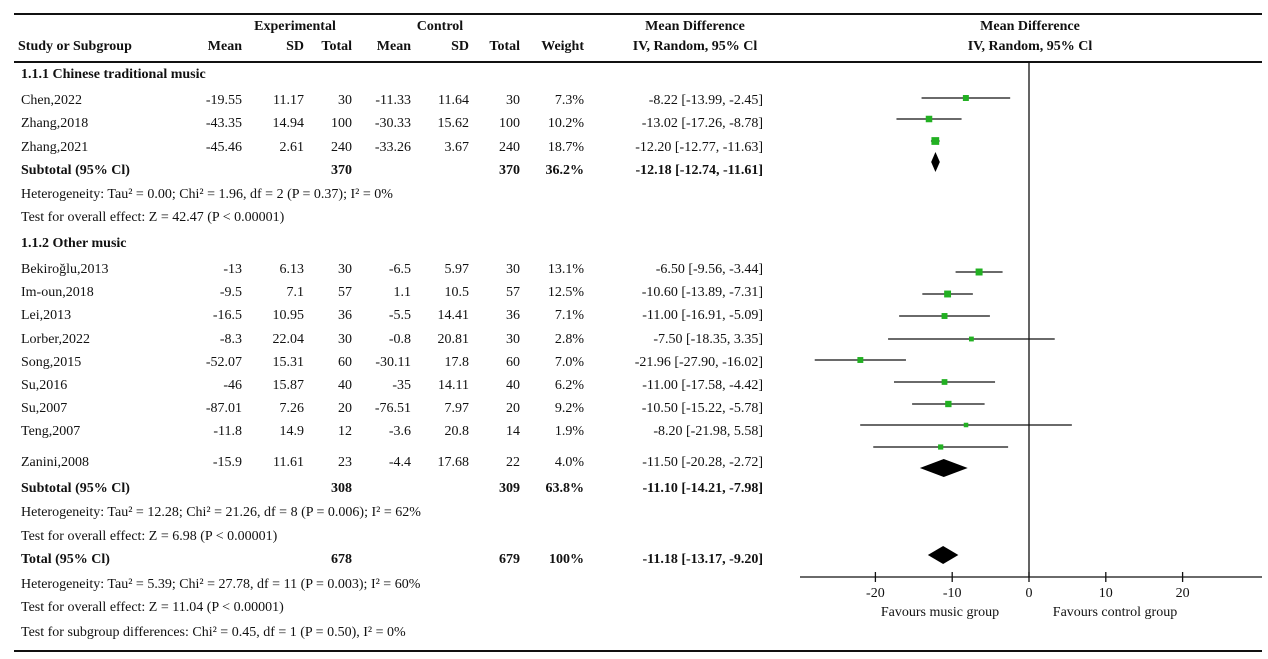  Describe the element at coordinates (638, 14) in the screenshot. I see `top-rule` at that location.